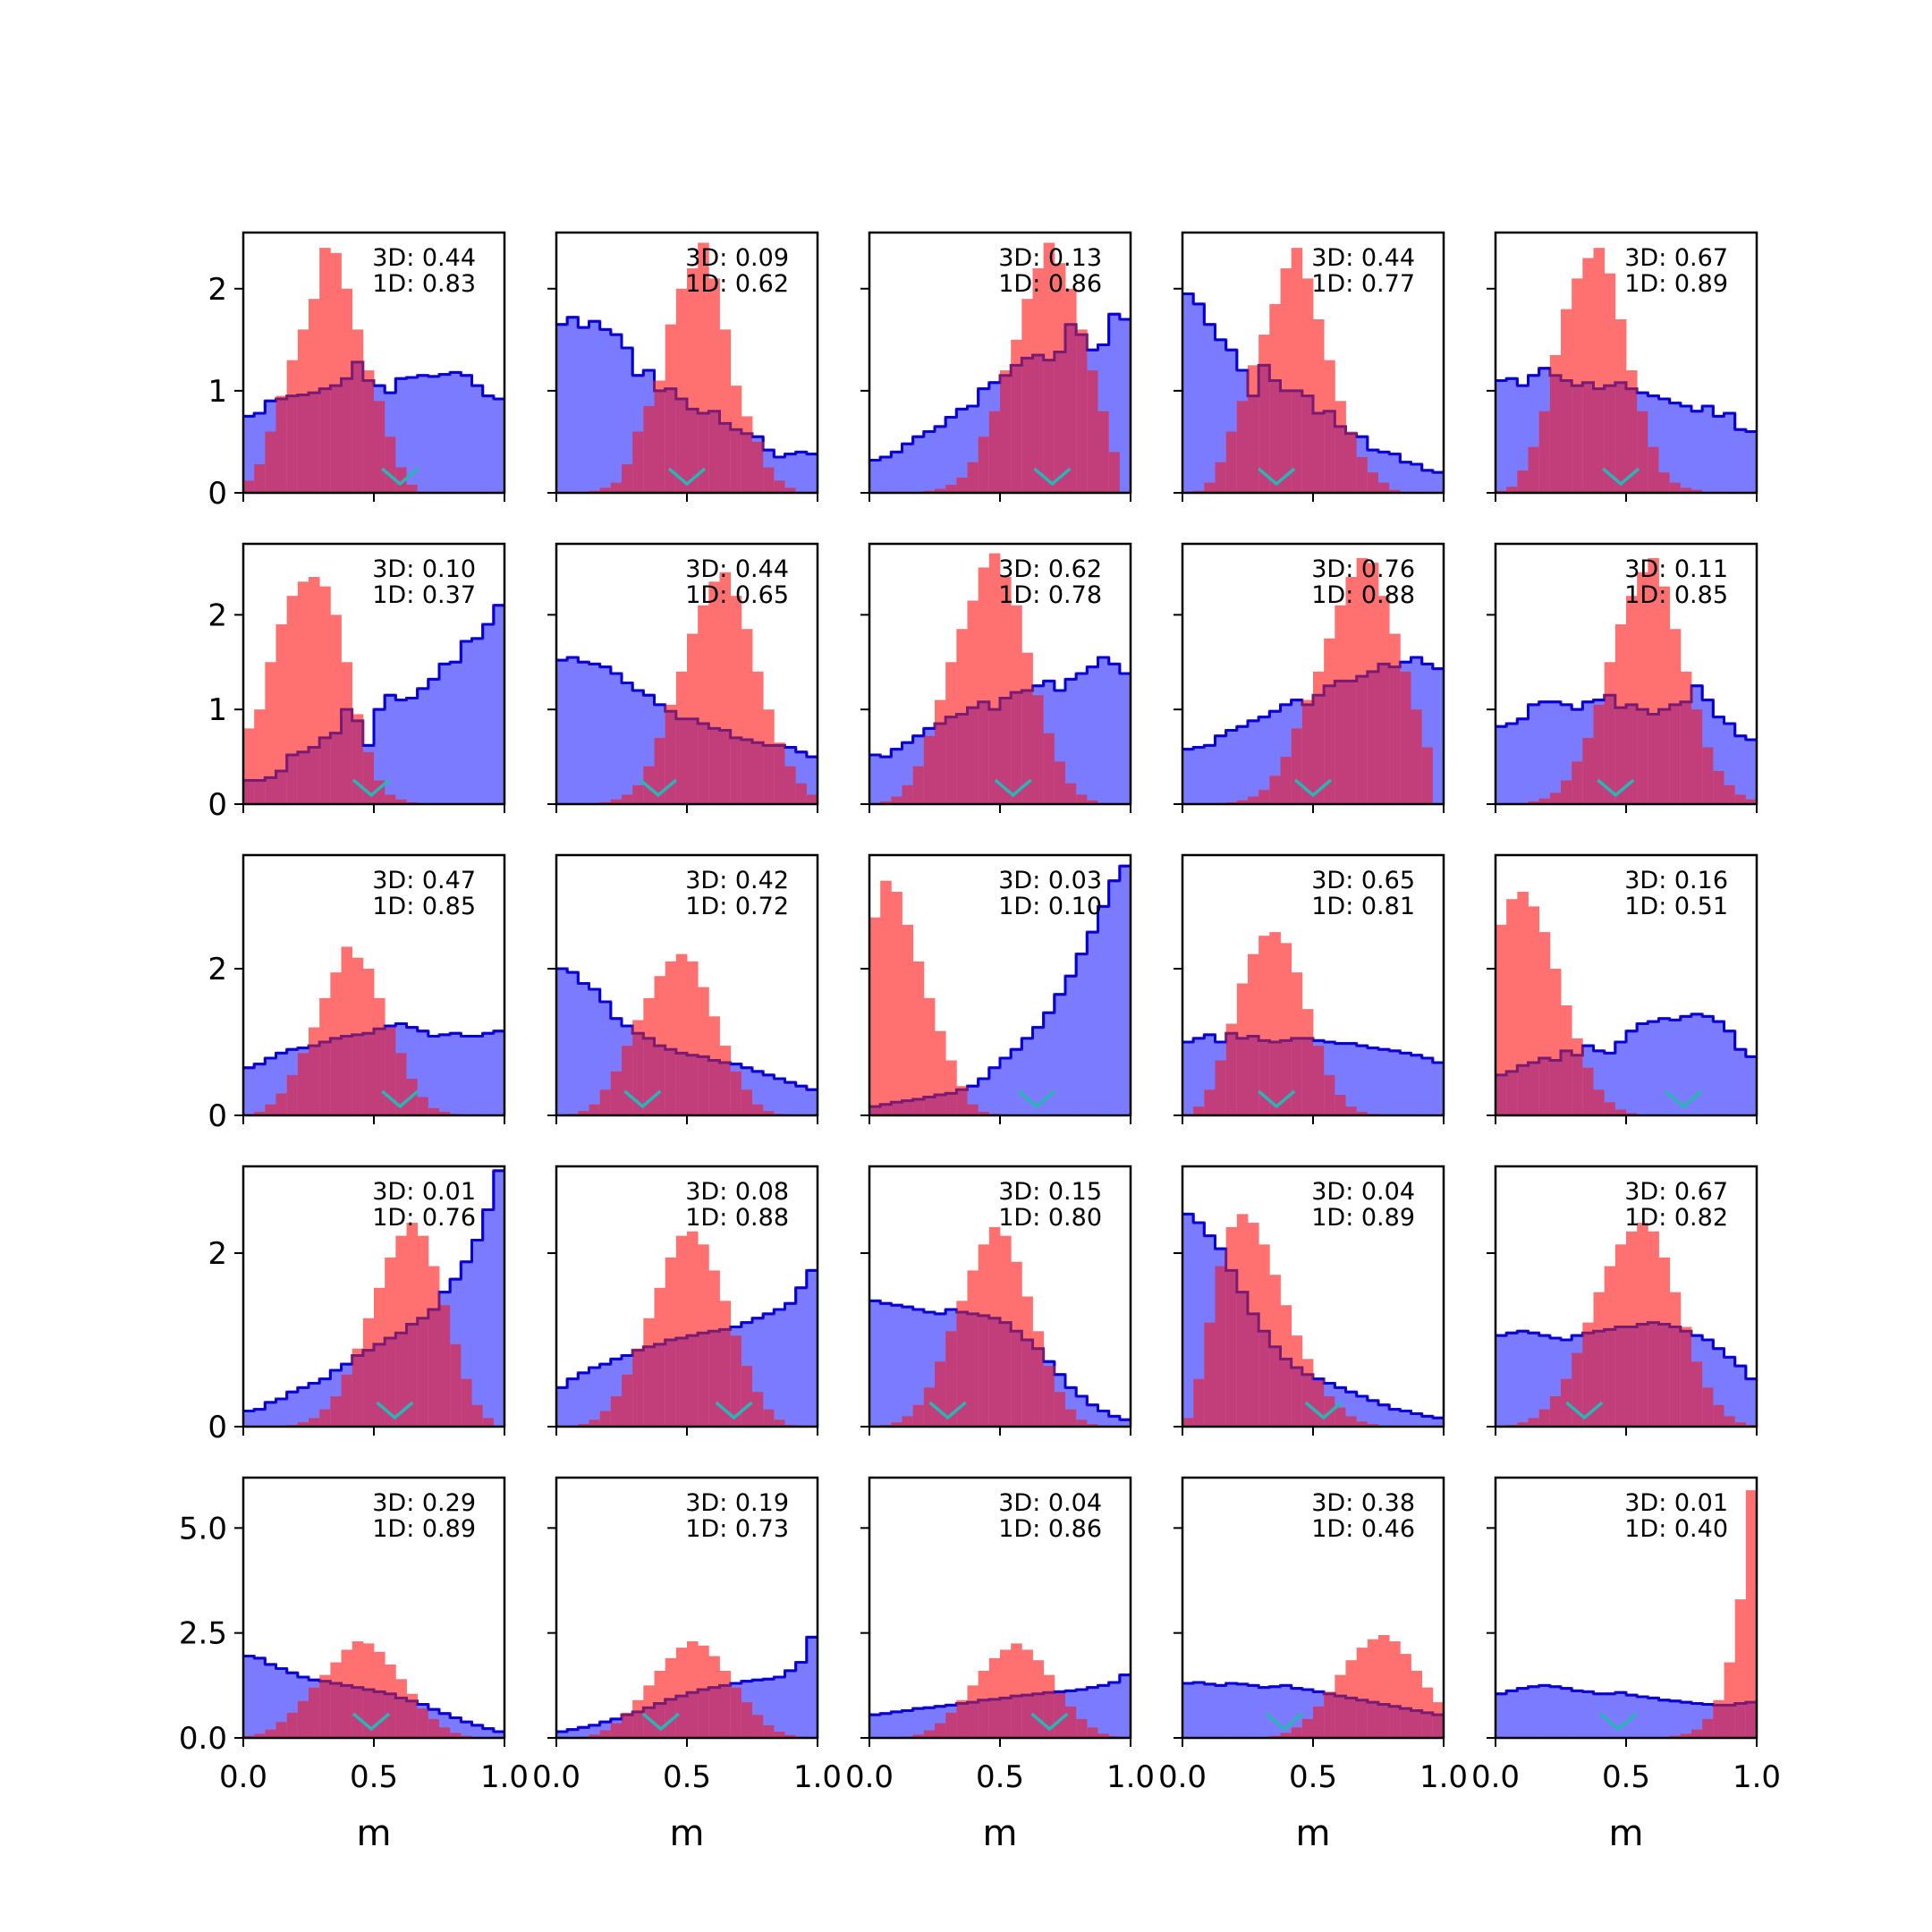  Describe the element at coordinates (1130, 1777) in the screenshot. I see `x-tick-label: 1.0` at that location.